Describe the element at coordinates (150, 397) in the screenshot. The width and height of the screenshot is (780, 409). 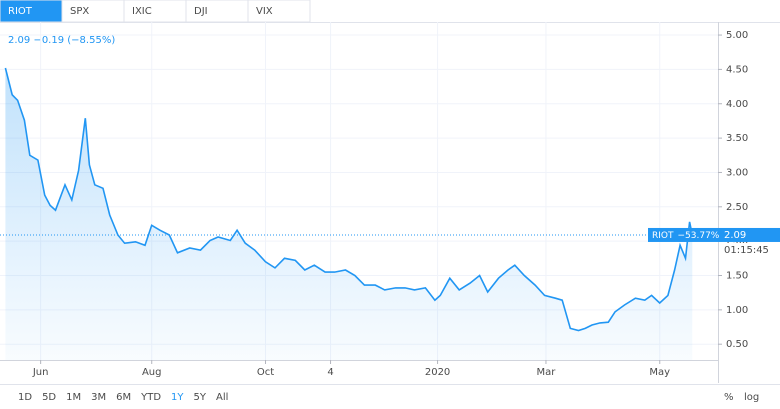
I see `range-button: YTD` at that location.